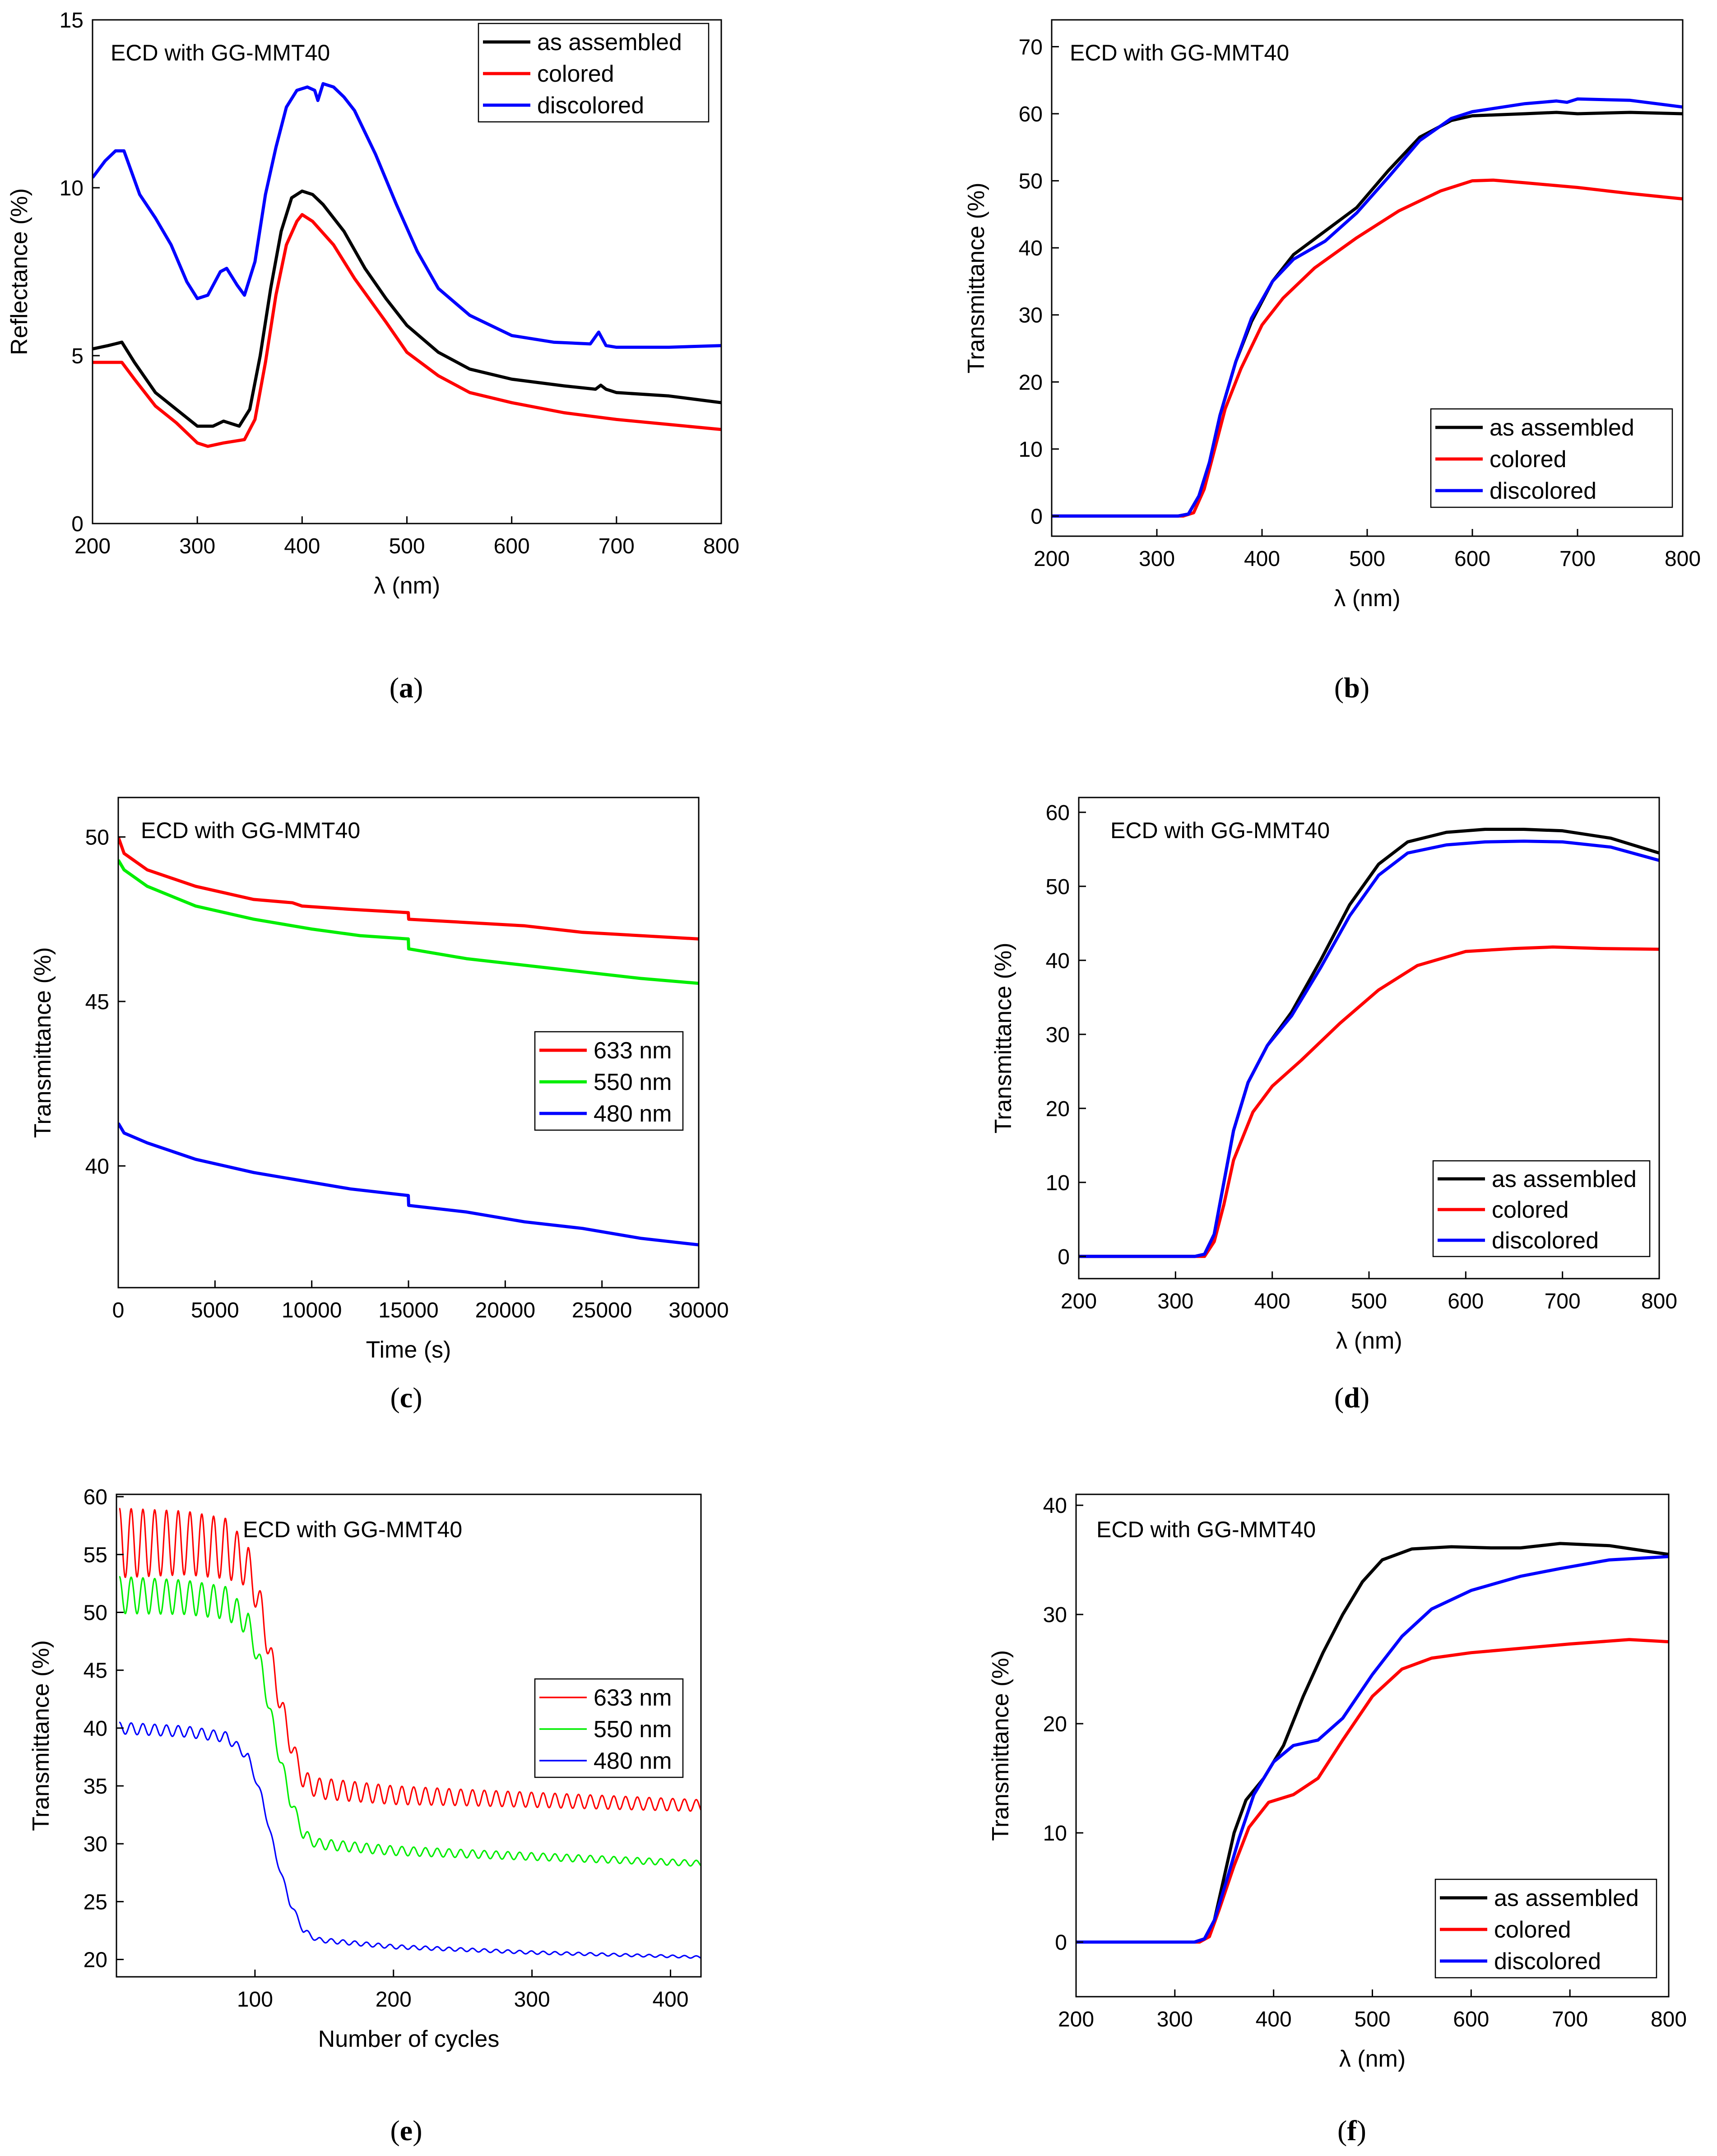  What do you see at coordinates (1001, 1745) in the screenshot?
I see `y-axis-label-f: Transmittance (%)` at bounding box center [1001, 1745].